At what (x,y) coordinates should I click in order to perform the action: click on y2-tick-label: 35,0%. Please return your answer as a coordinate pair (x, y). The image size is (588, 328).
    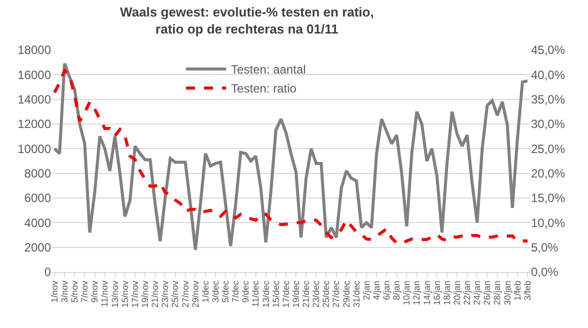
    Looking at the image, I should click on (548, 99).